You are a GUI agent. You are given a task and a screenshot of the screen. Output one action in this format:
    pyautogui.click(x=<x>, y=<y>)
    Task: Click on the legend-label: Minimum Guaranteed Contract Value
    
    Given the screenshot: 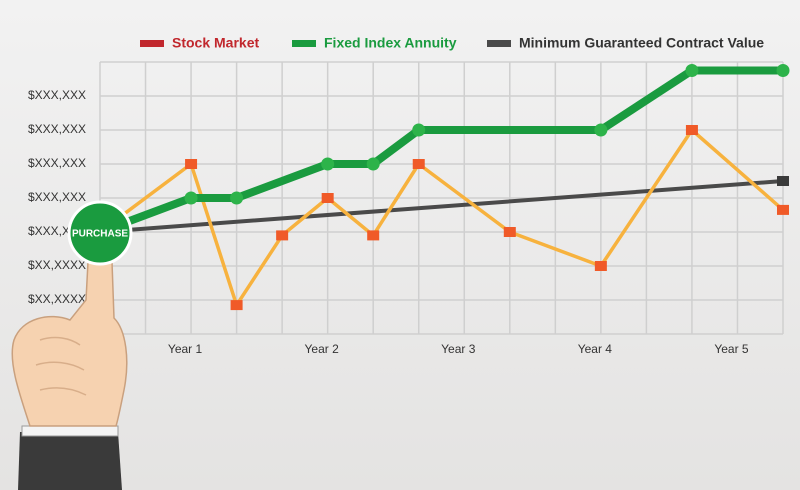 What is the action you would take?
    pyautogui.click(x=641, y=43)
    